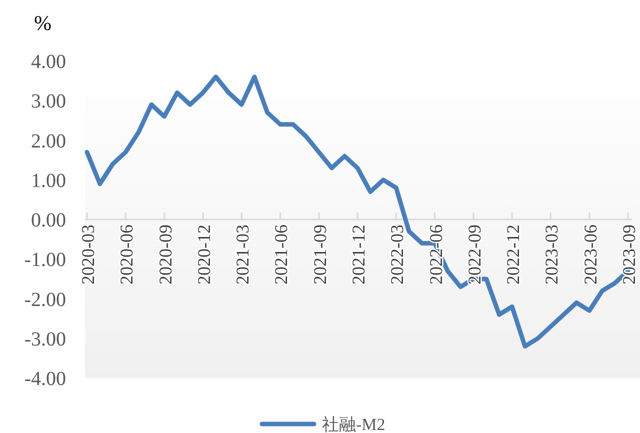 The height and width of the screenshot is (433, 640). Describe the element at coordinates (48, 141) in the screenshot. I see `y-tick-label: 2.00` at that location.